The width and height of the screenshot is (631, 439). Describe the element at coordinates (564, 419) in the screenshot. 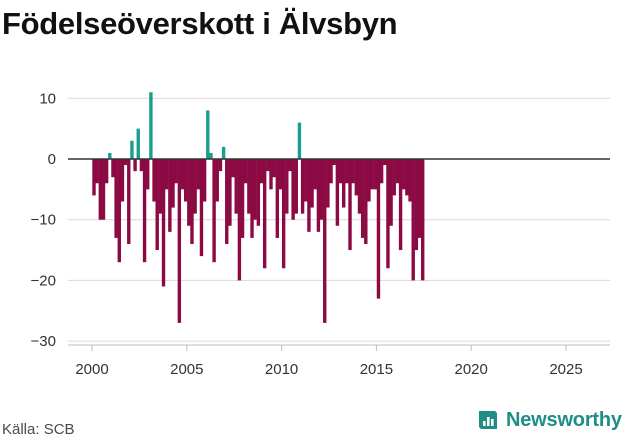

I see `brand-name: Newsworthy` at that location.